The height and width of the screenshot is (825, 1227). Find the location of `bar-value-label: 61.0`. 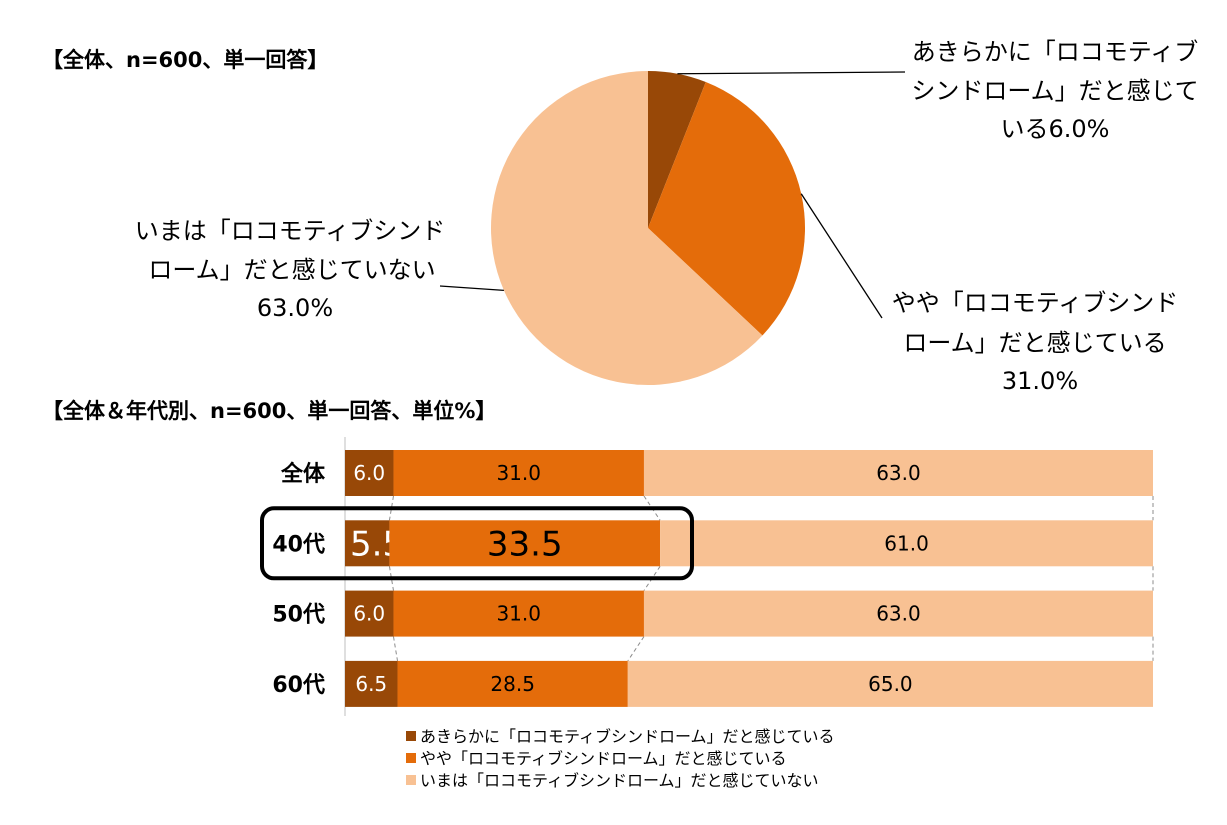

bar-value-label: 61.0 is located at coordinates (906, 543).